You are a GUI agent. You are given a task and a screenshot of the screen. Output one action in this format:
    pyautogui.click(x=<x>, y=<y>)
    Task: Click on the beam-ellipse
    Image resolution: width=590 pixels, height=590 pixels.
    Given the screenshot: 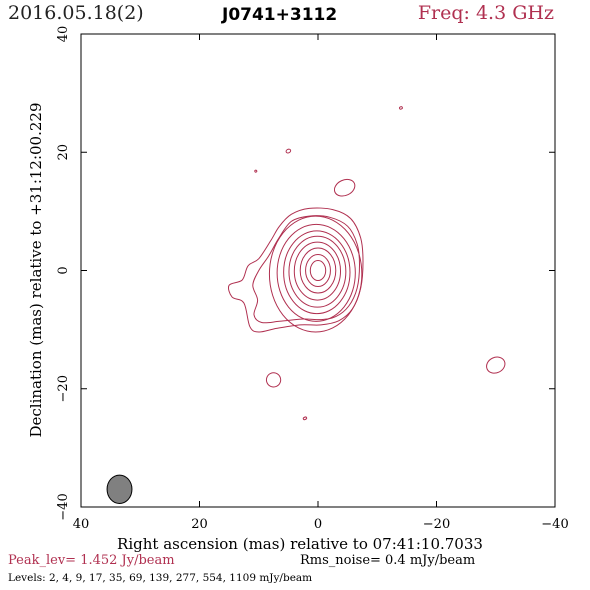 What is the action you would take?
    pyautogui.click(x=119, y=489)
    